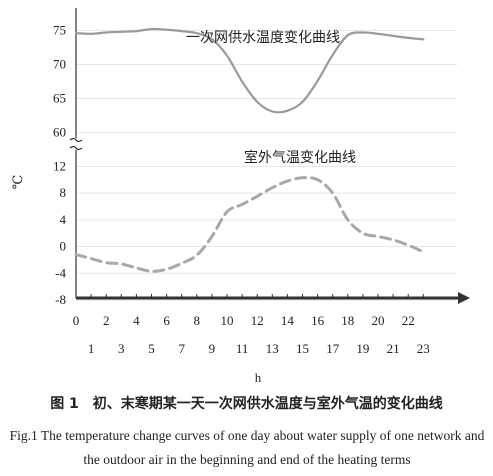  Describe the element at coordinates (333, 348) in the screenshot. I see `x-tick-label-17: 17` at that location.